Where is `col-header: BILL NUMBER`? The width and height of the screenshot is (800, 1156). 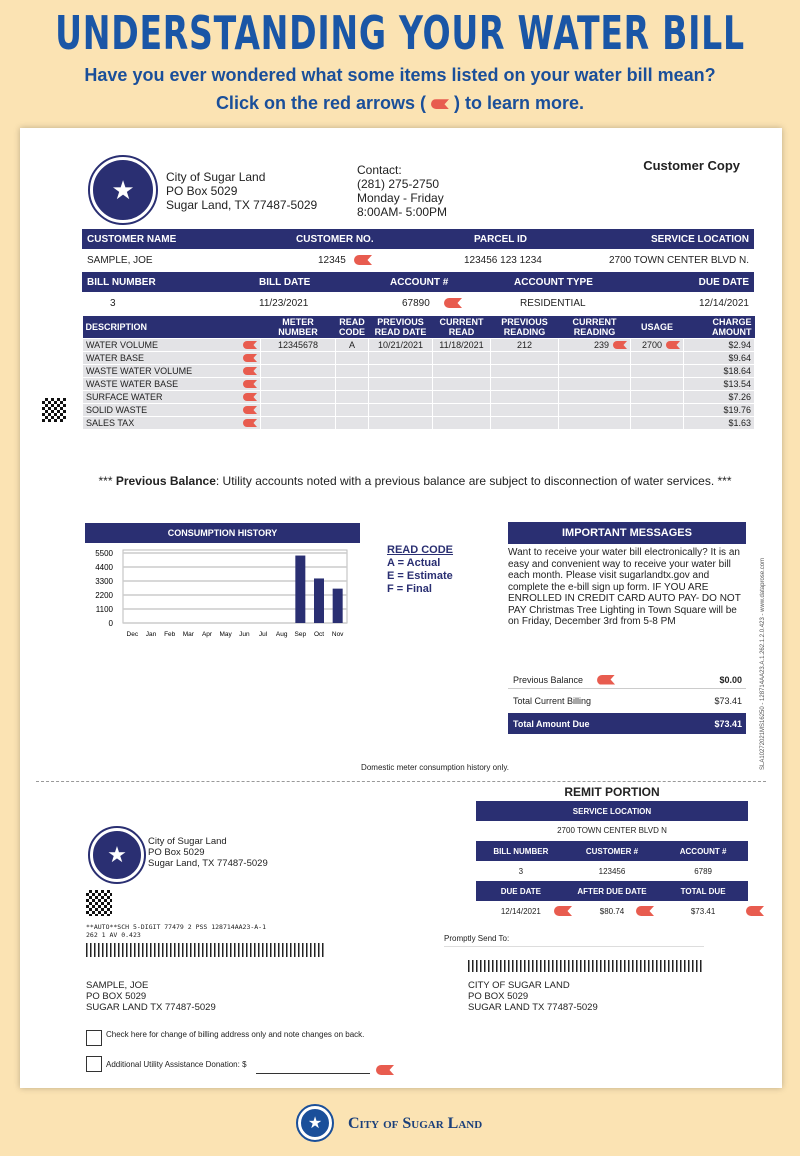
col-header: BILL NUMBER is located at coordinates (121, 282).